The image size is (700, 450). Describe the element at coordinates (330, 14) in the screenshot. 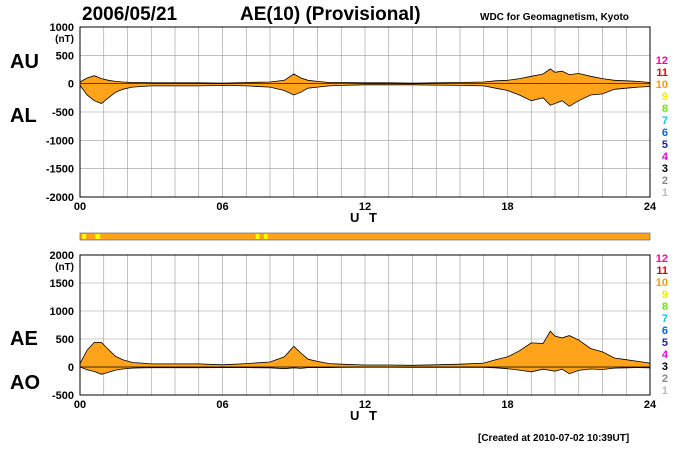

I see `chart-title: AE(10) (Provisional)` at that location.